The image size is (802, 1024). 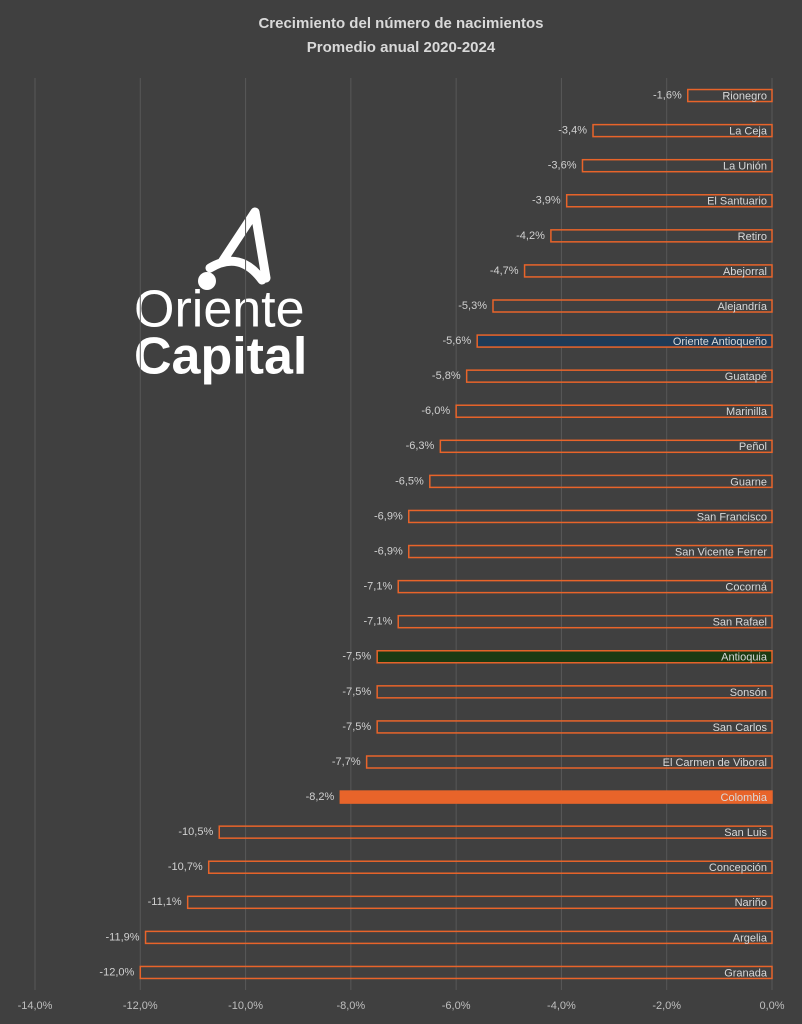 I want to click on category-label: Oriente Antioqueño, so click(x=720, y=342).